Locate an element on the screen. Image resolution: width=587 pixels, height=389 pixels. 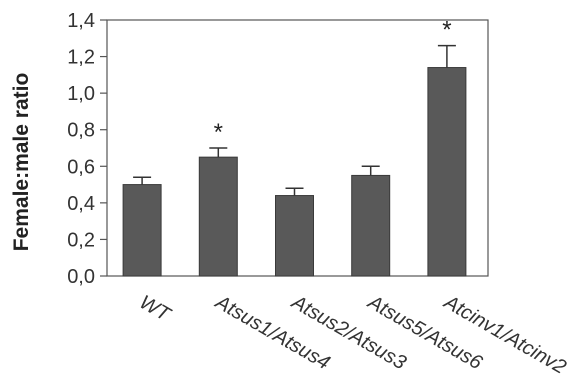
y-axis-ticks: 0,0 0,2 0,4 0,6 0,8 1,0 1,2 1,4 is located at coordinates (87, 149).